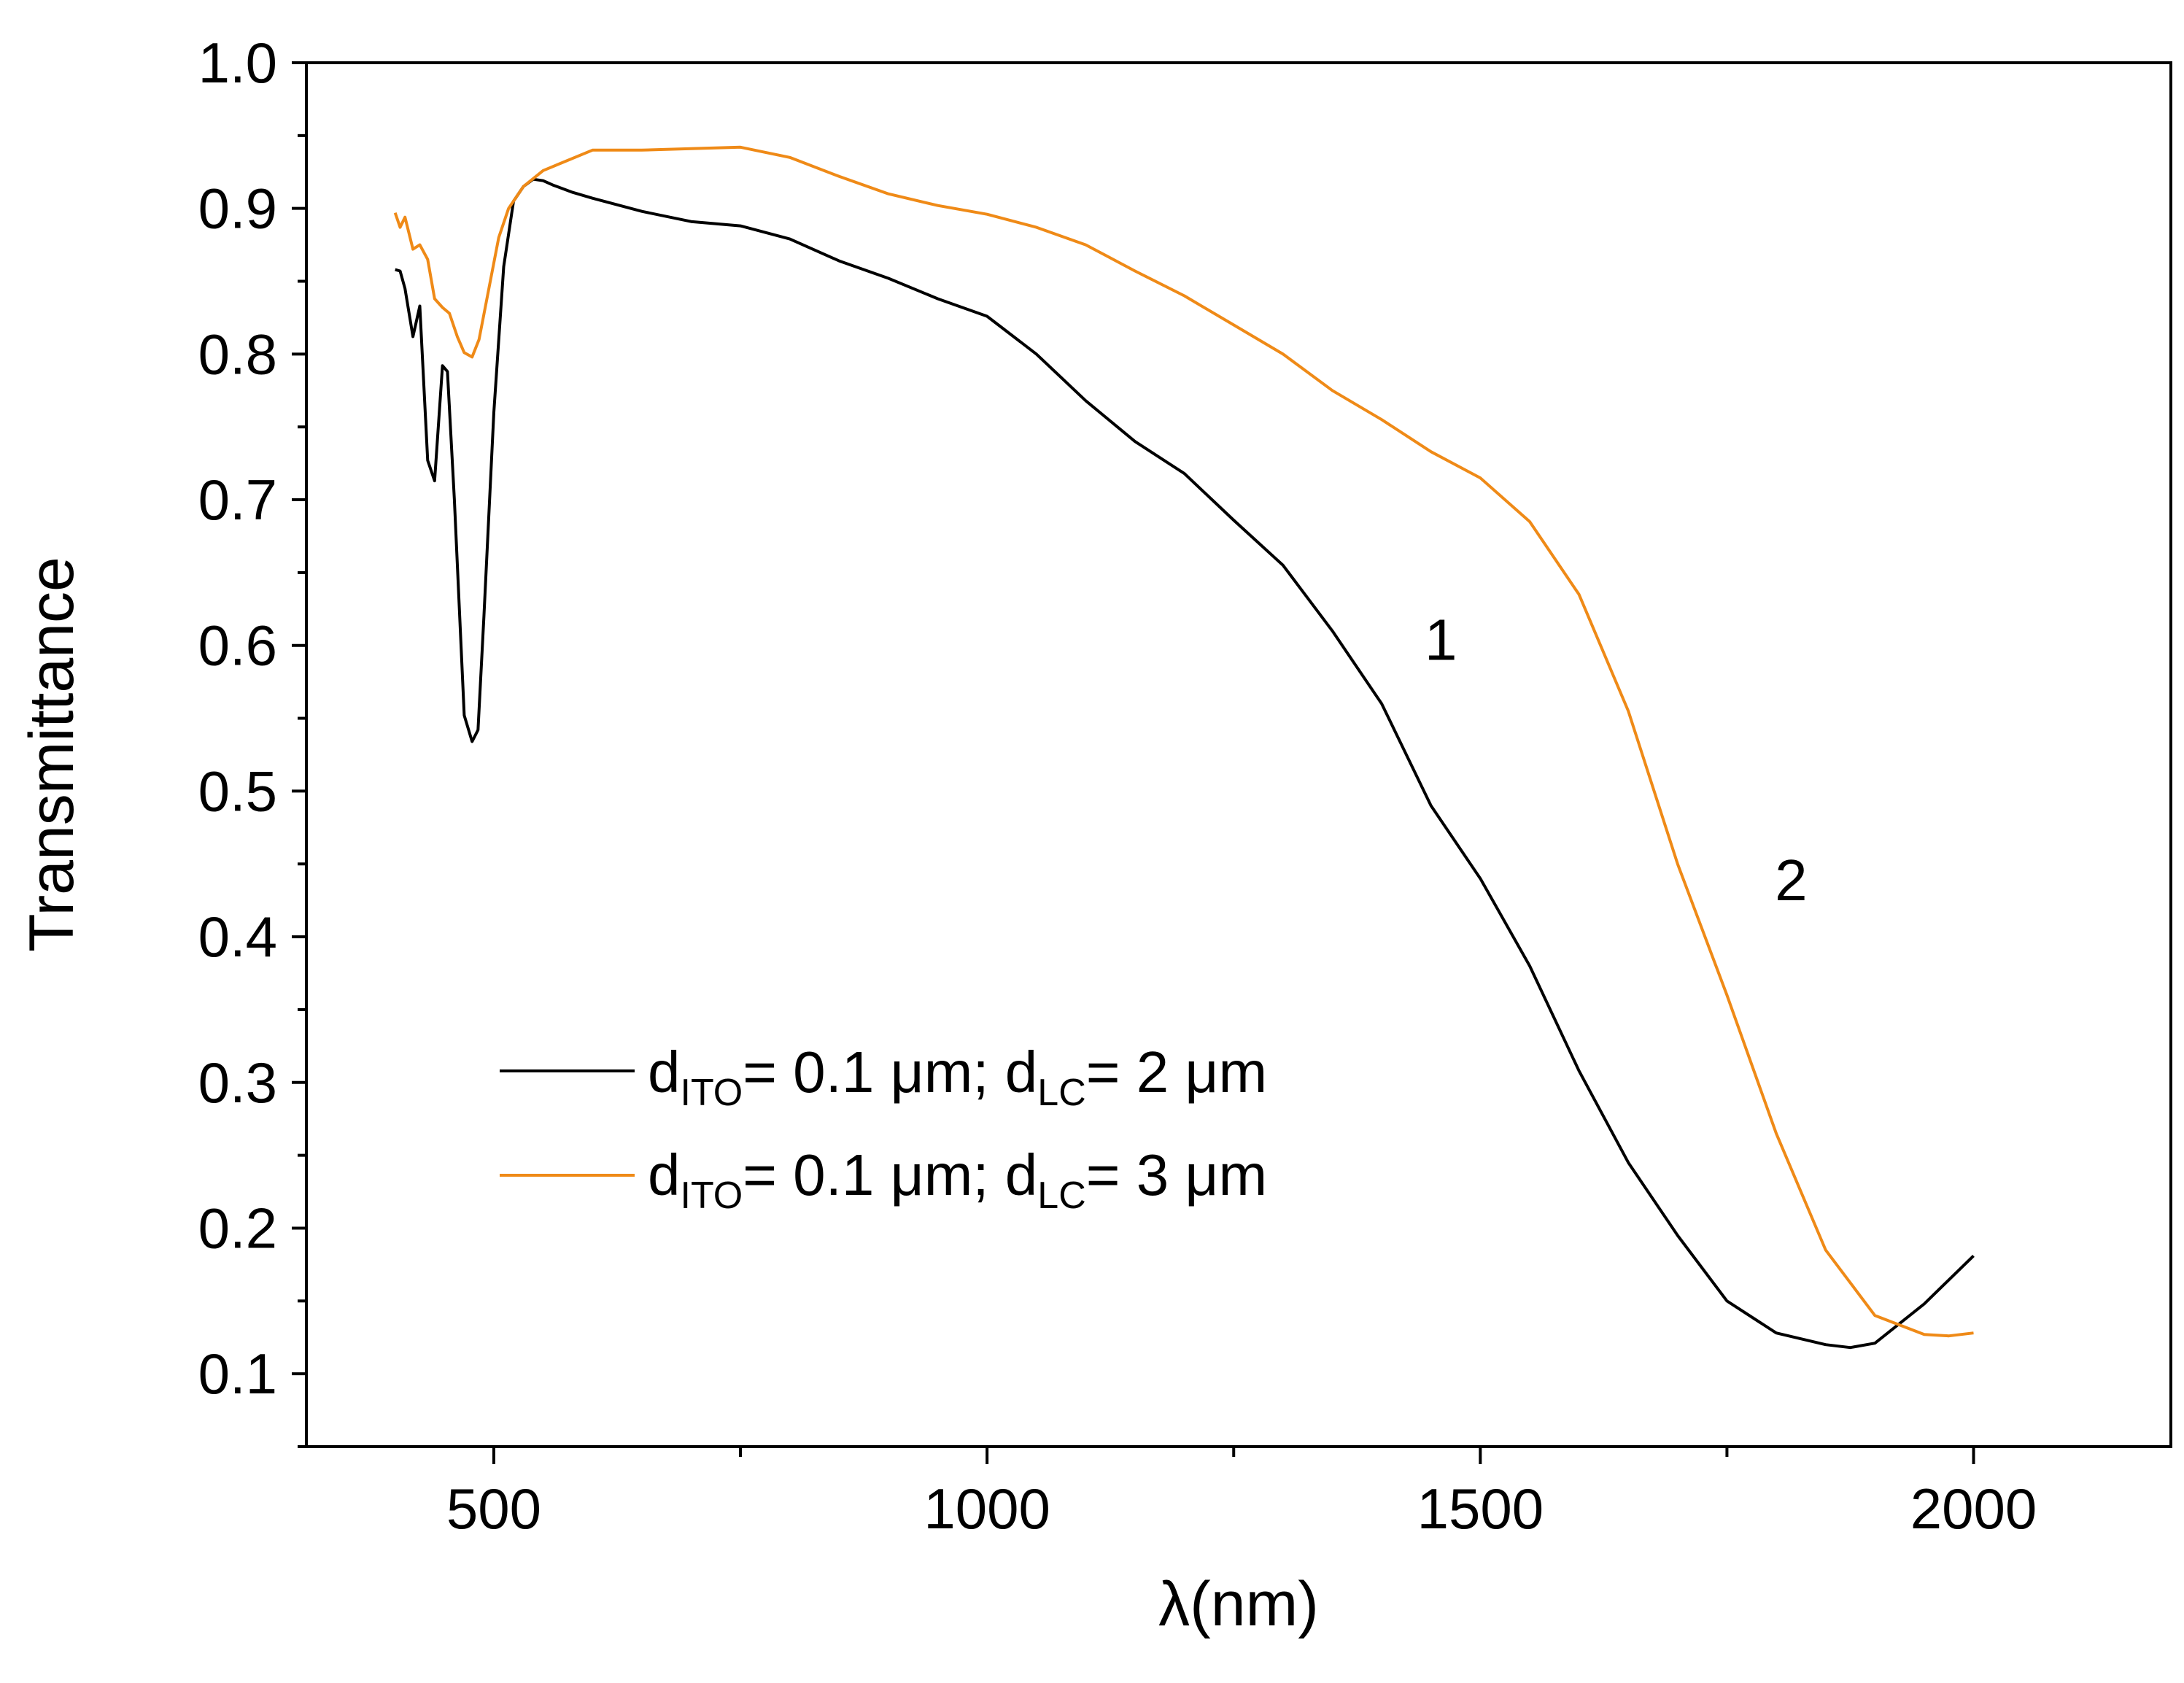  I want to click on x-tick-label: 500, so click(493, 1509).